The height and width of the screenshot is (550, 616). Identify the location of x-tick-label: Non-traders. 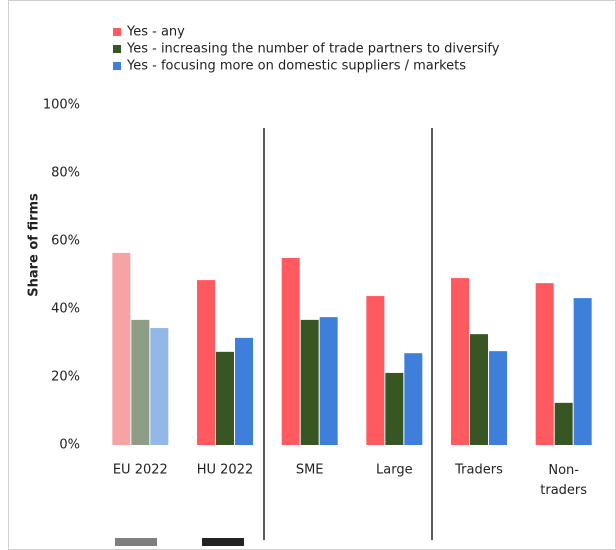
(563, 480).